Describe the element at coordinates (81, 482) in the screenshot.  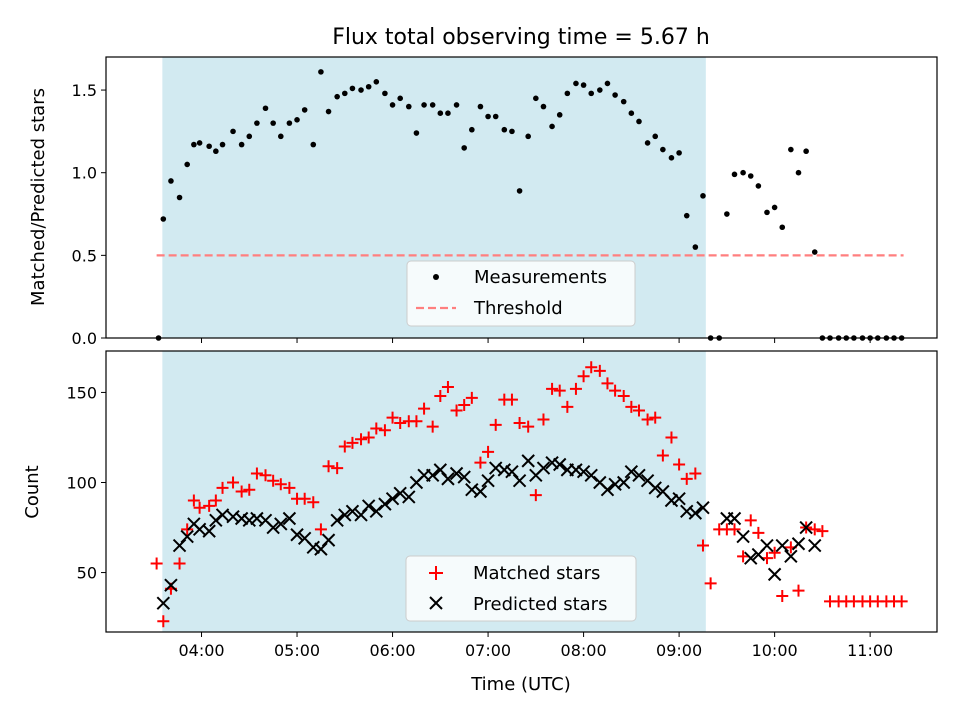
I see `count-y-tick-label: 100` at that location.